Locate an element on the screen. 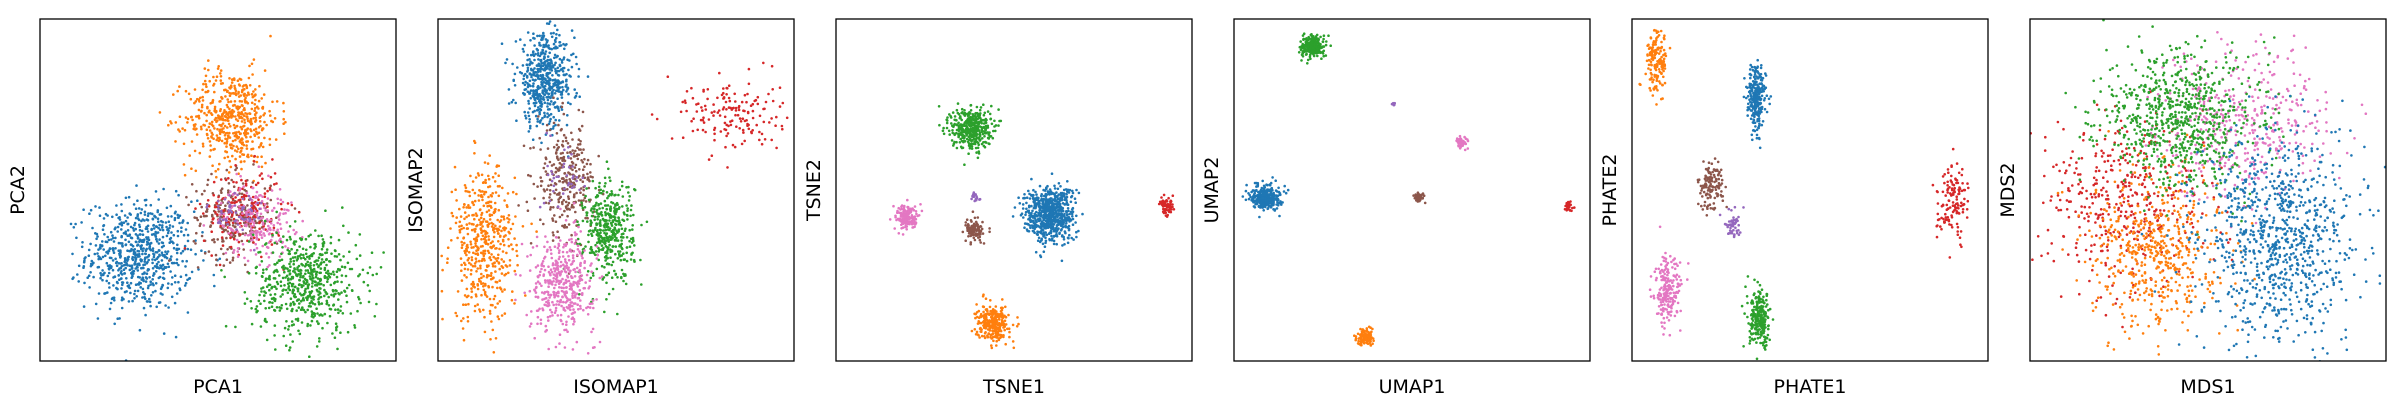  cluster-blue is located at coordinates (145, 277).